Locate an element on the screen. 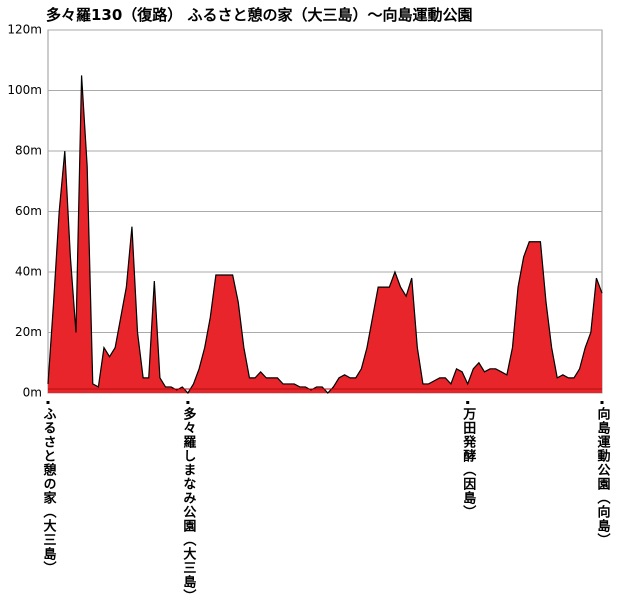  y-tick-label: 120m is located at coordinates (24, 30).